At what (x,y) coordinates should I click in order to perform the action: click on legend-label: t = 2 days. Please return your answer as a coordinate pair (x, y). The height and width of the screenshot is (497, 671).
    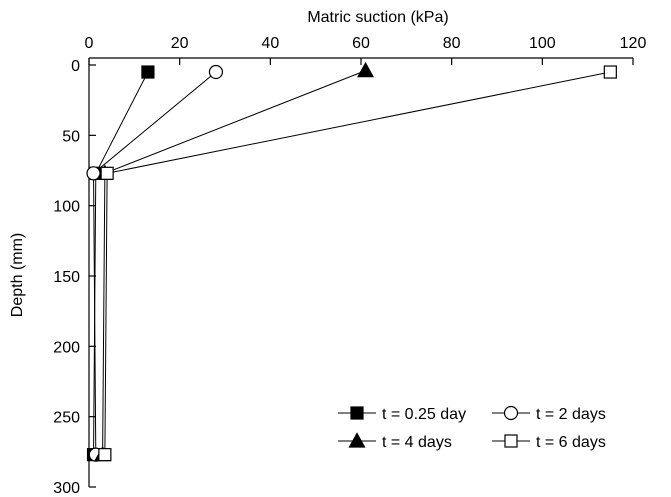
    Looking at the image, I should click on (571, 414).